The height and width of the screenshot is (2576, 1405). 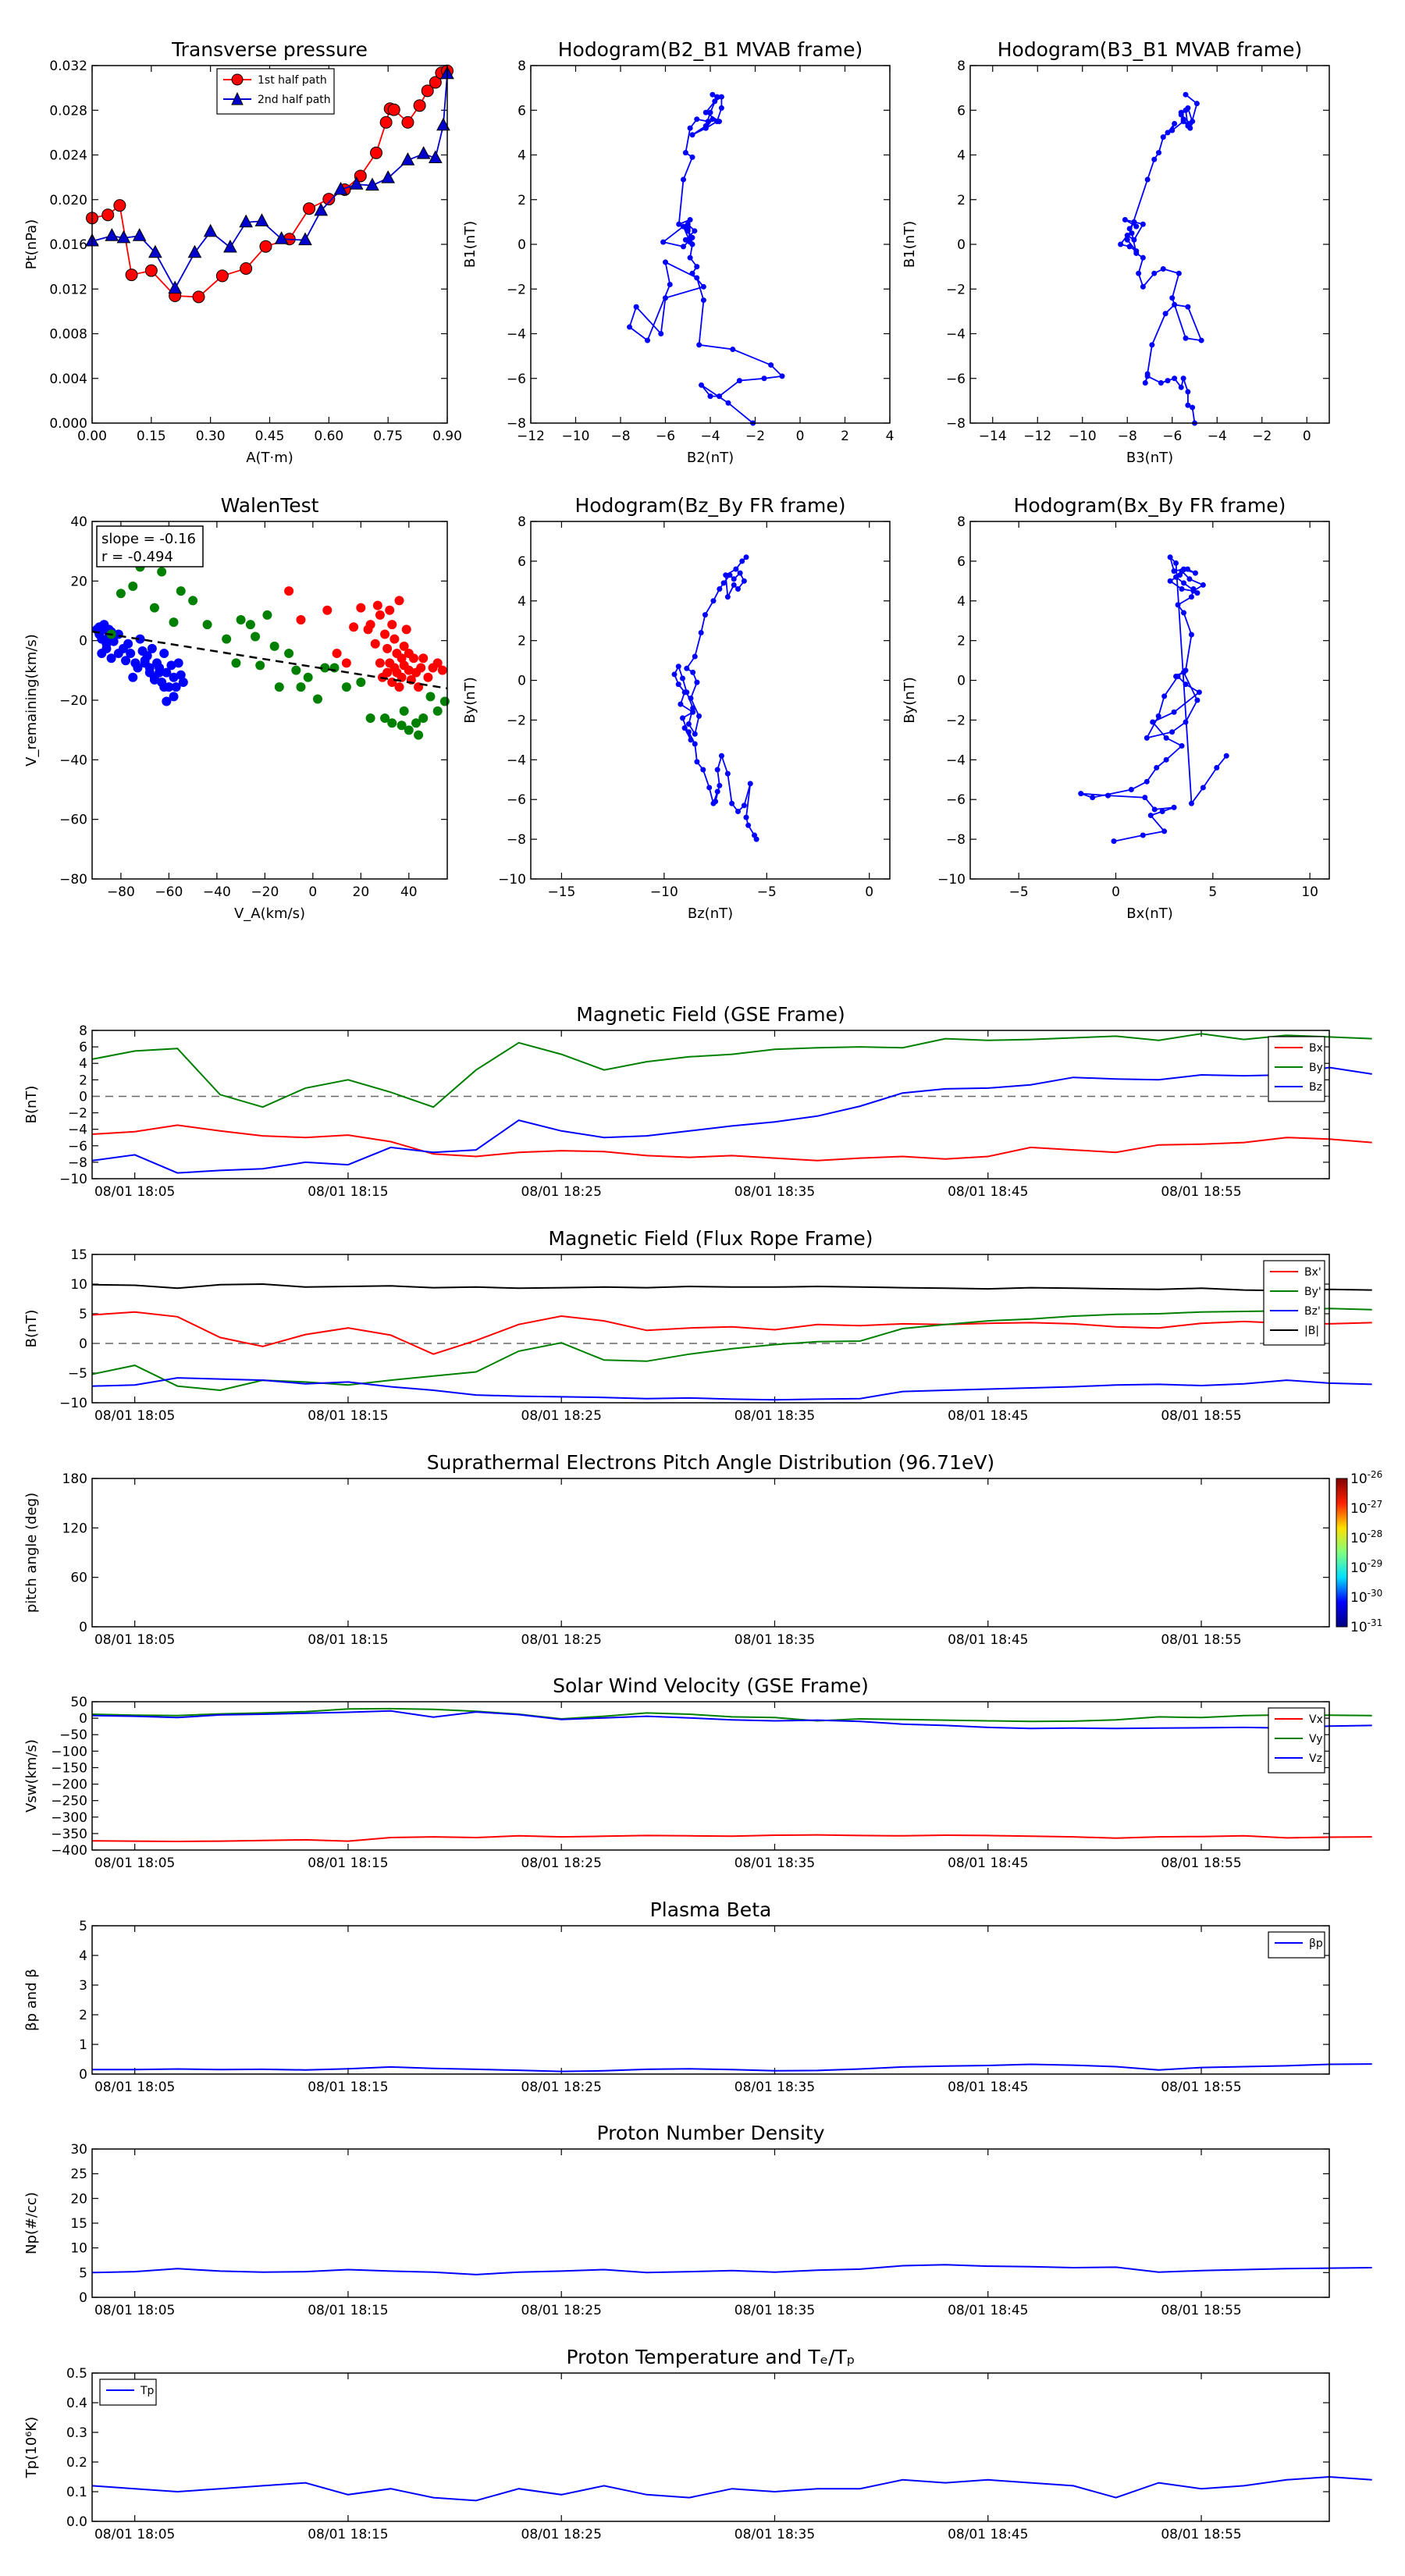 I want to click on colorbar, so click(x=1342, y=1553).